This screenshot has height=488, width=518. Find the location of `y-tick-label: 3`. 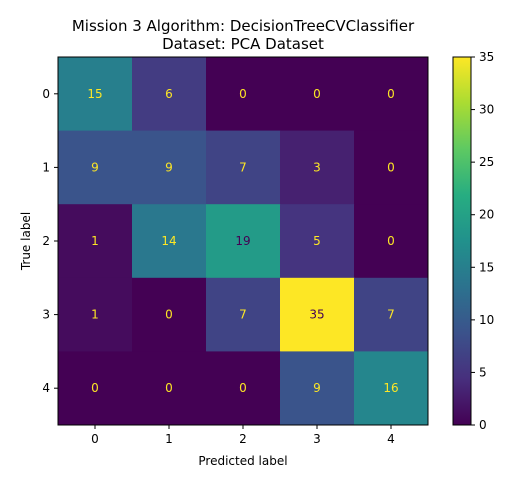

y-tick-label: 3 is located at coordinates (46, 315).